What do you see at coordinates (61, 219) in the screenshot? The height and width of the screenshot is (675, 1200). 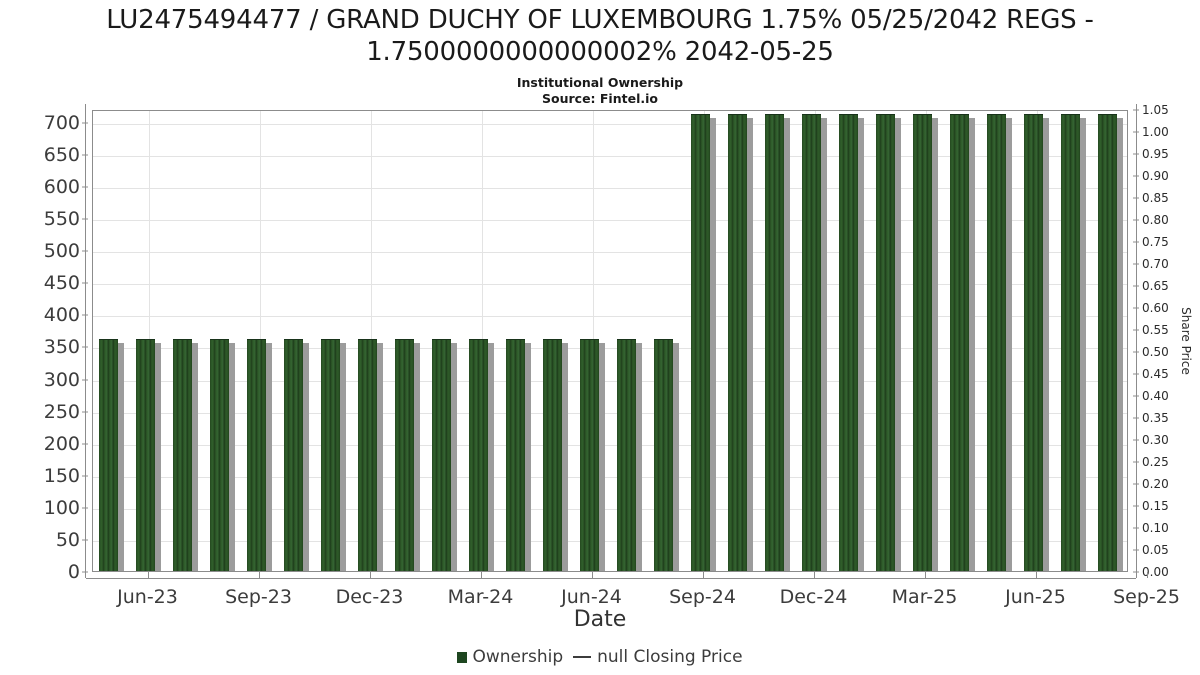 I see `y-axis-left-tick-label: 550` at bounding box center [61, 219].